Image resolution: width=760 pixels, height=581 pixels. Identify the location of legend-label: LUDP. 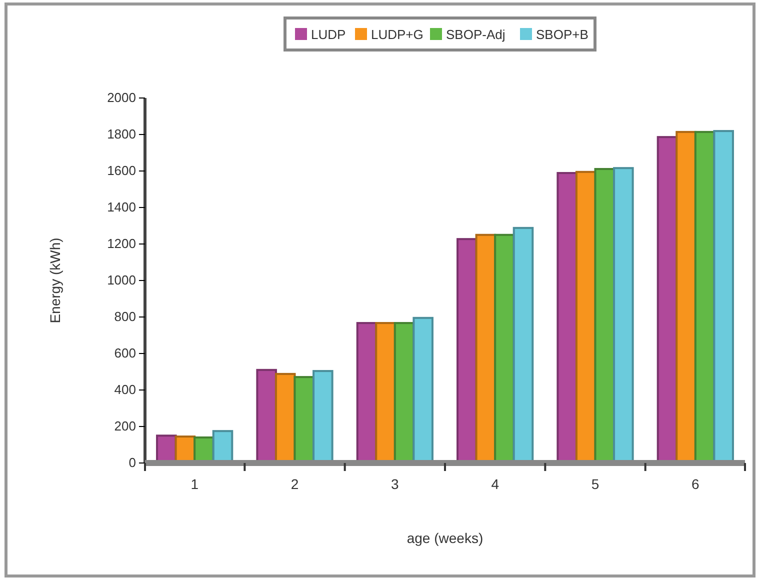
(328, 34).